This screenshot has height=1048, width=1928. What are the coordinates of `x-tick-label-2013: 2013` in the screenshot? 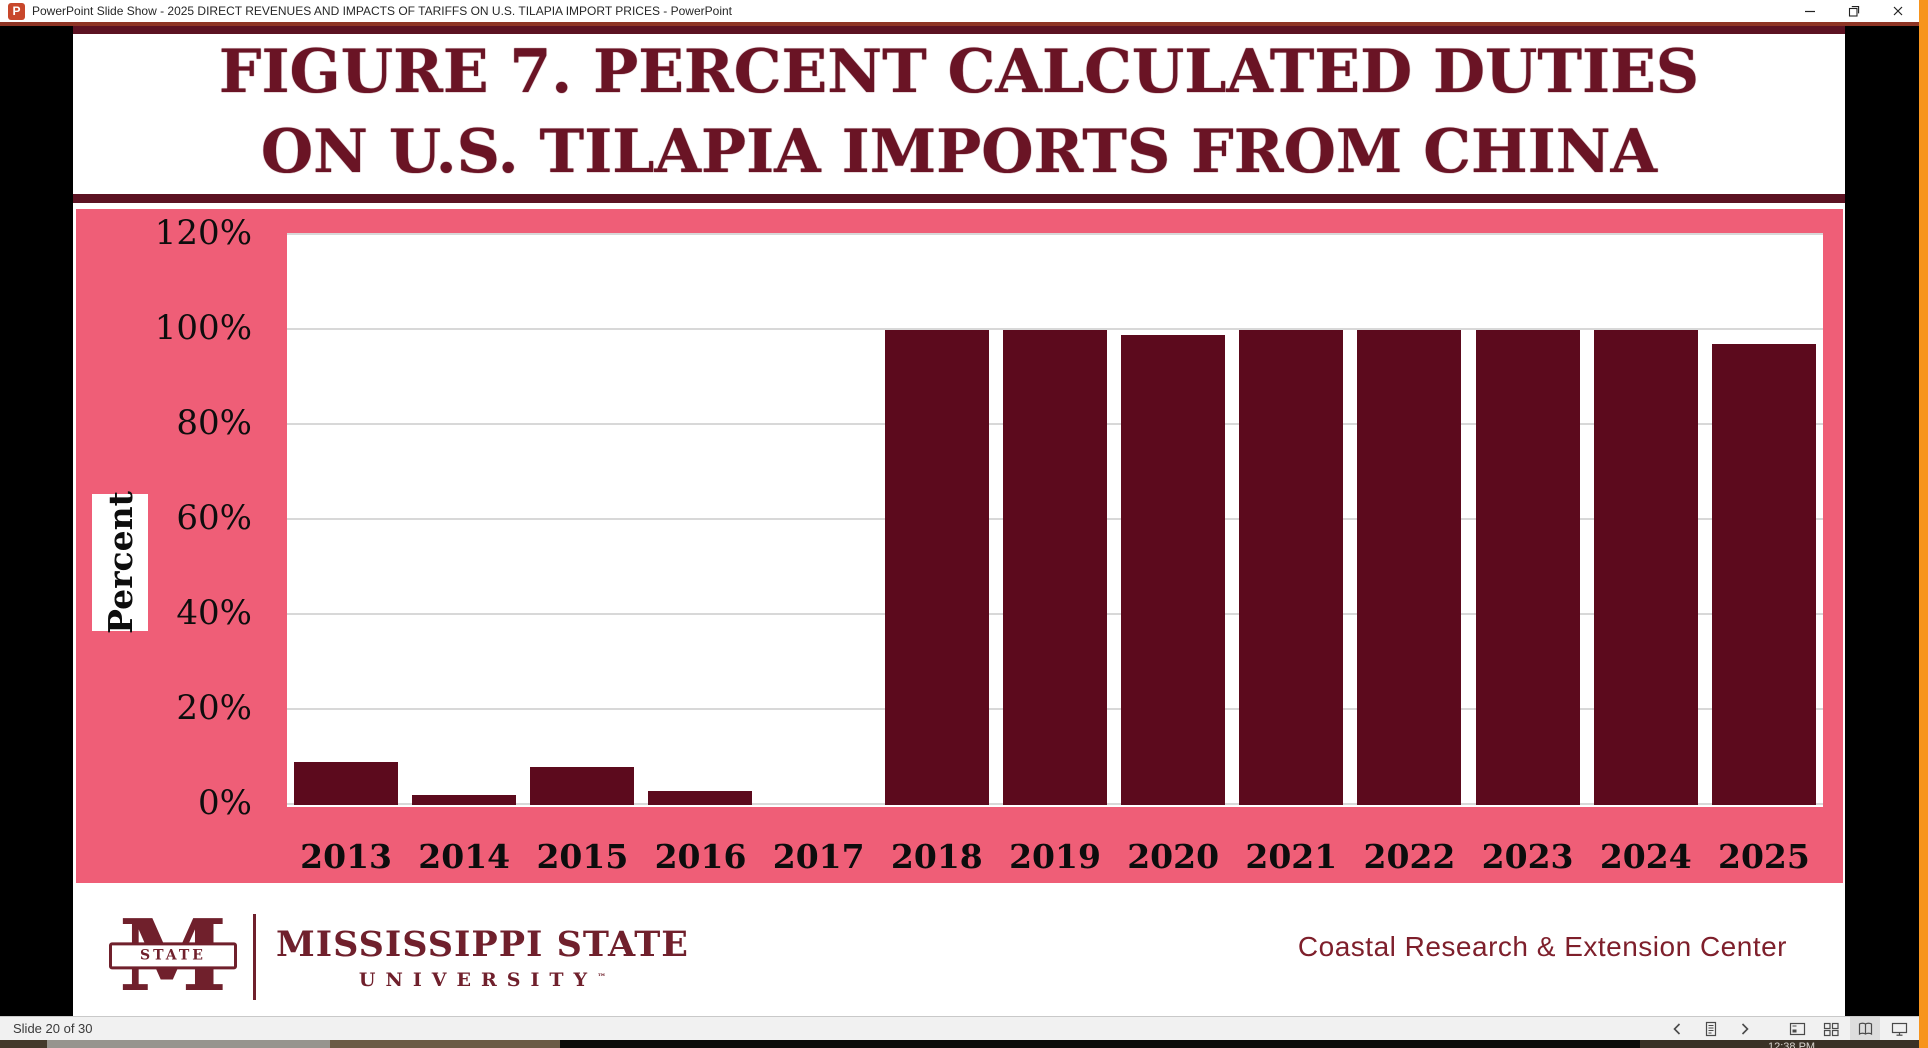 It's located at (346, 856).